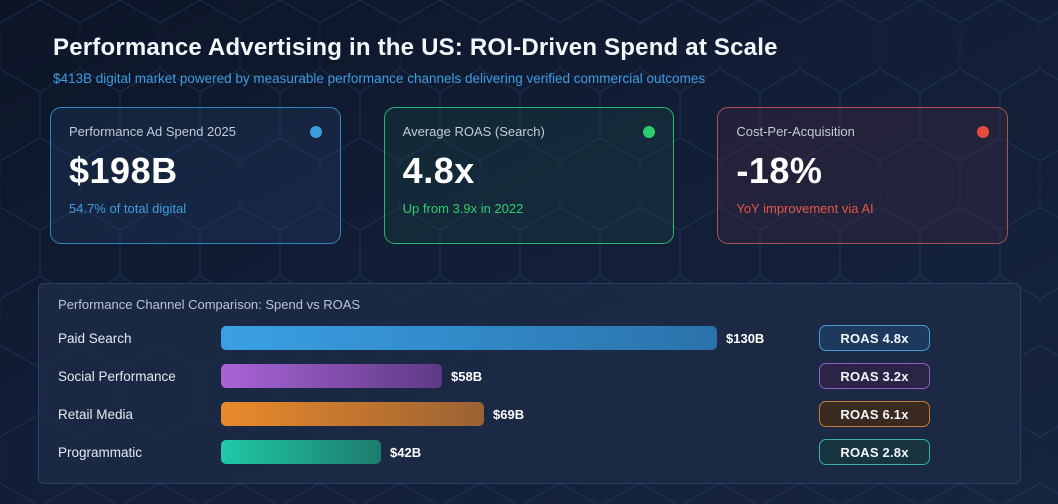  I want to click on channel-label: Paid Search, so click(95, 338).